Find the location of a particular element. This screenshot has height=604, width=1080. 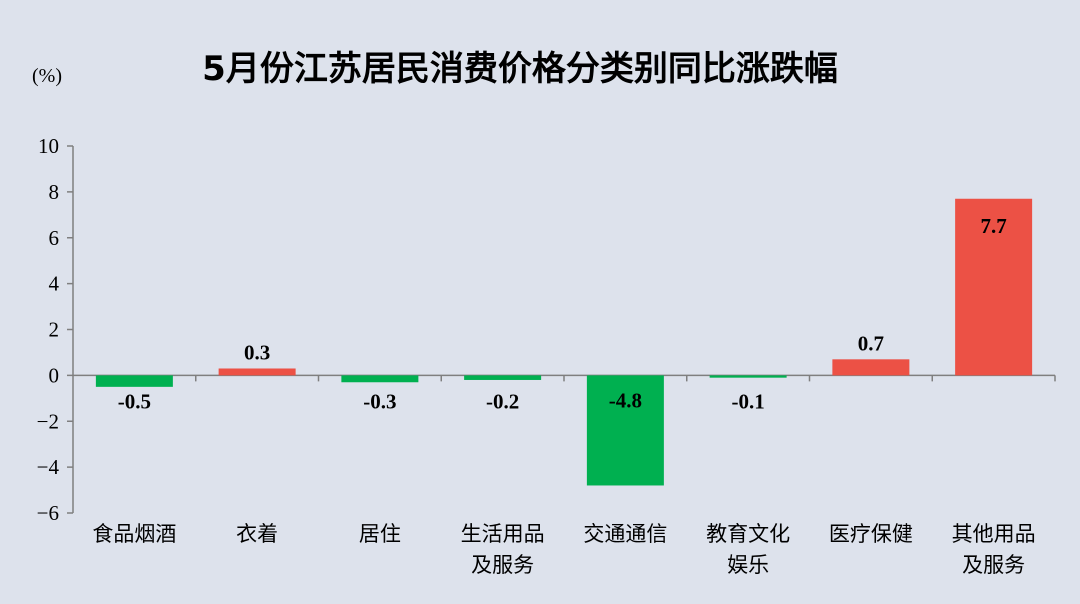

data-label: -4.8 is located at coordinates (625, 400).